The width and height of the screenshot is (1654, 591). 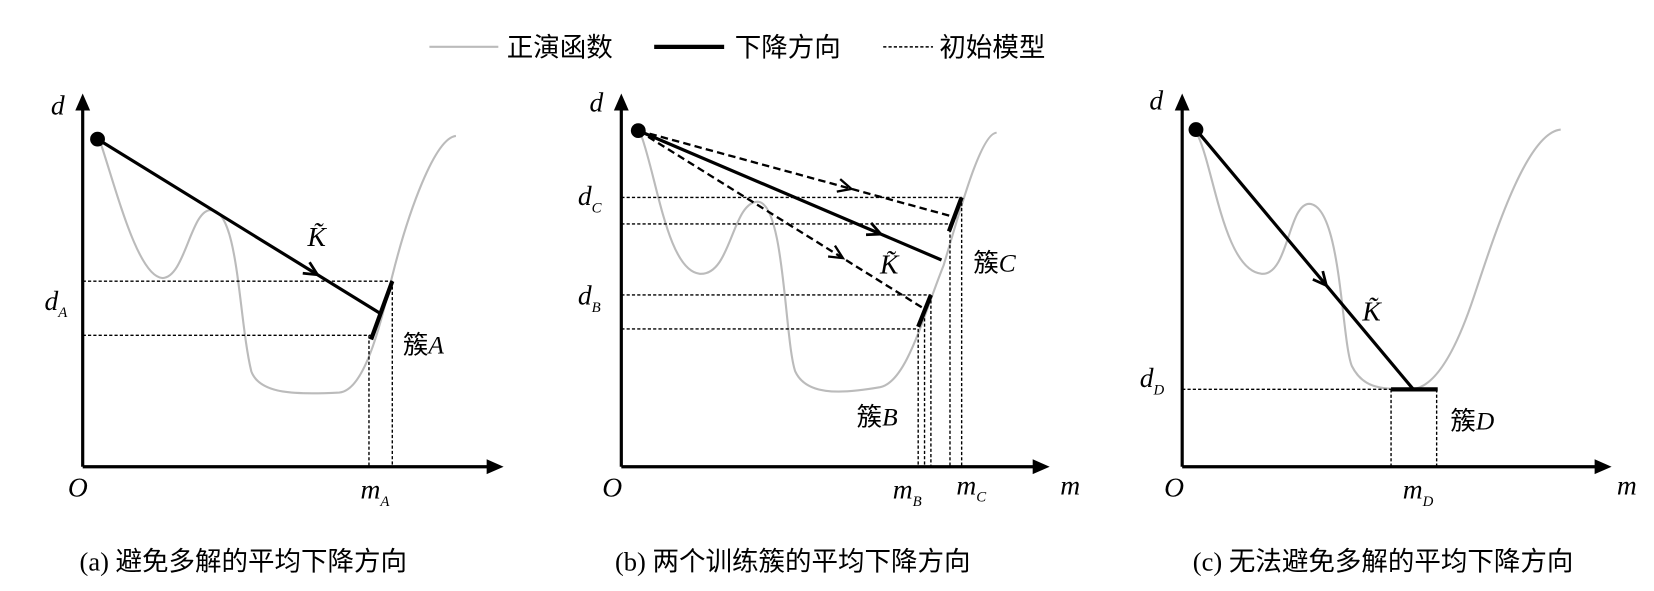 I want to click on cluster-label: 簇A, so click(x=423, y=344).